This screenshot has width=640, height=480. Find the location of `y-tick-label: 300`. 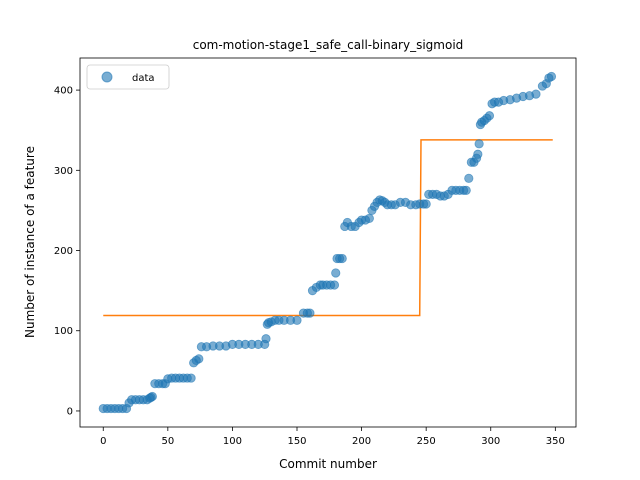

y-tick-label: 300 is located at coordinates (63, 171).